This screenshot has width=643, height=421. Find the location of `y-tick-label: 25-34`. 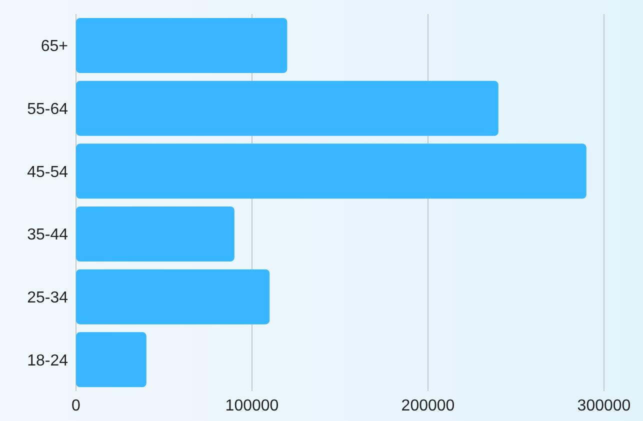

y-tick-label: 25-34 is located at coordinates (47, 297).